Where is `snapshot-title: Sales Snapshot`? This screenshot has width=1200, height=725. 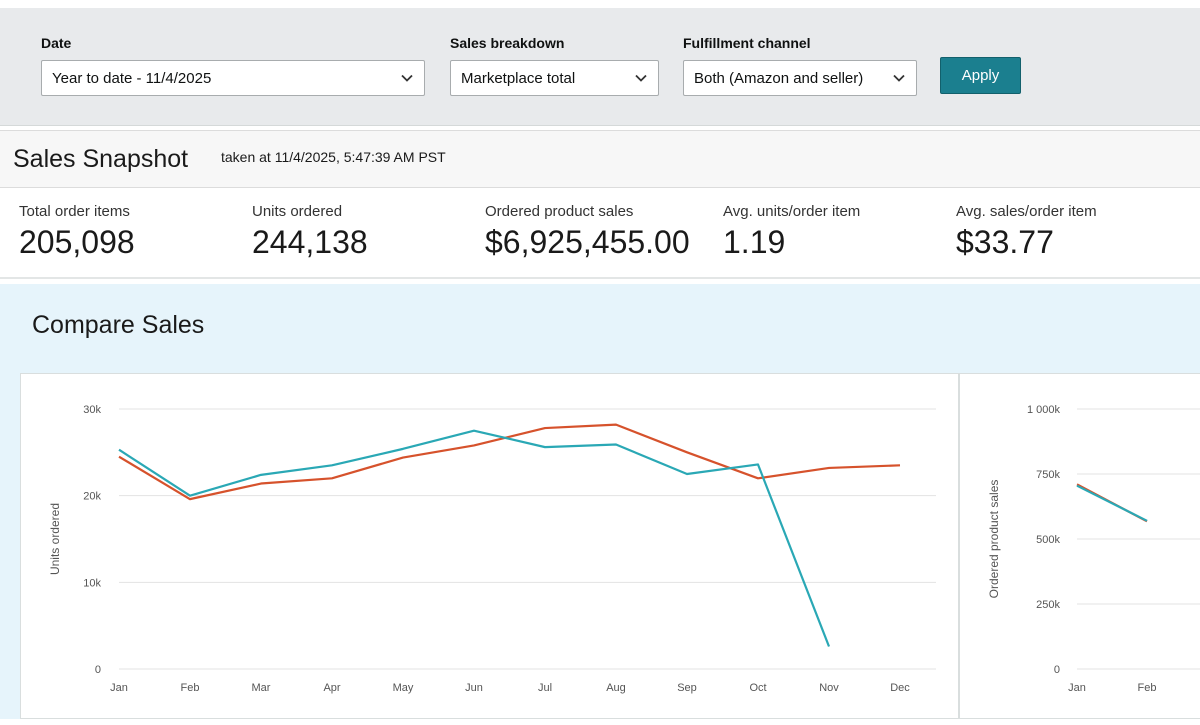 snapshot-title: Sales Snapshot is located at coordinates (101, 159).